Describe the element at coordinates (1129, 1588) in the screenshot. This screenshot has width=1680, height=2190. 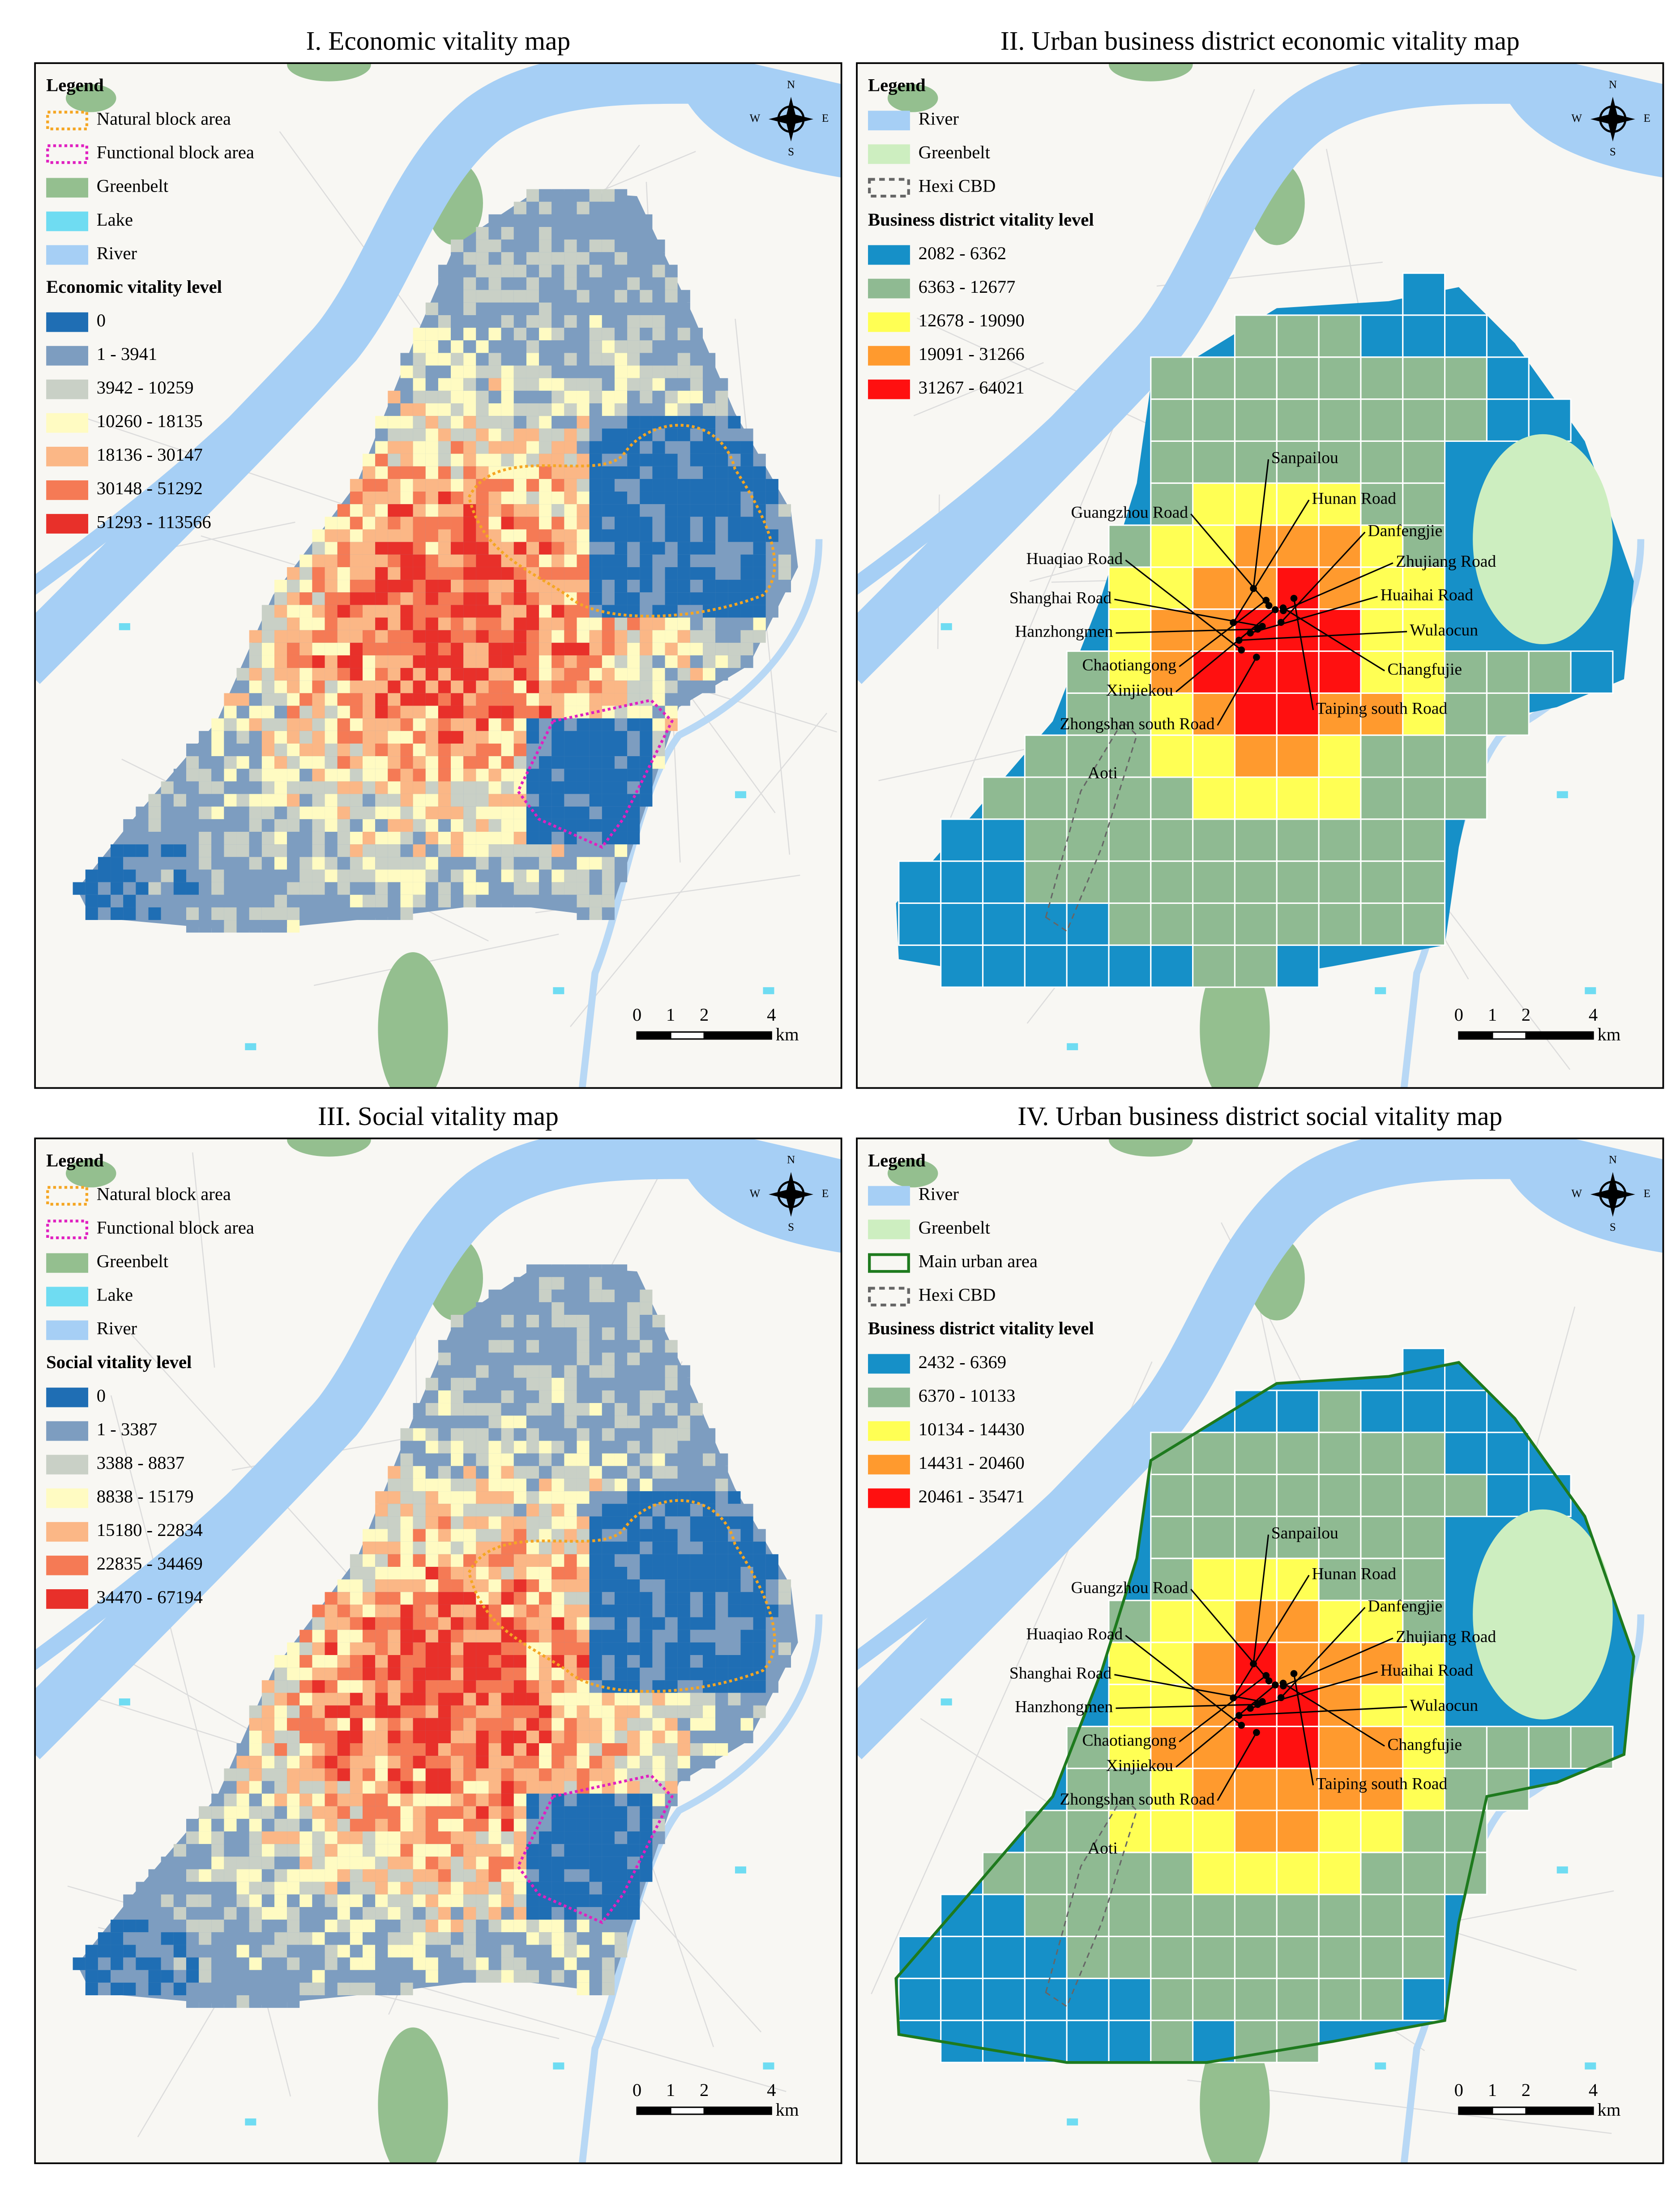
I see `district-label: Guangzhou Road` at that location.